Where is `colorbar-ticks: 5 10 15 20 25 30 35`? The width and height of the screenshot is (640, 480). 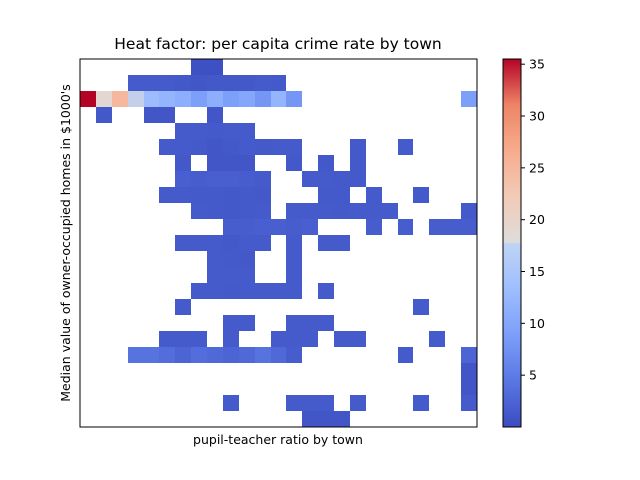 colorbar-ticks: 5 10 15 20 25 30 35 is located at coordinates (533, 220).